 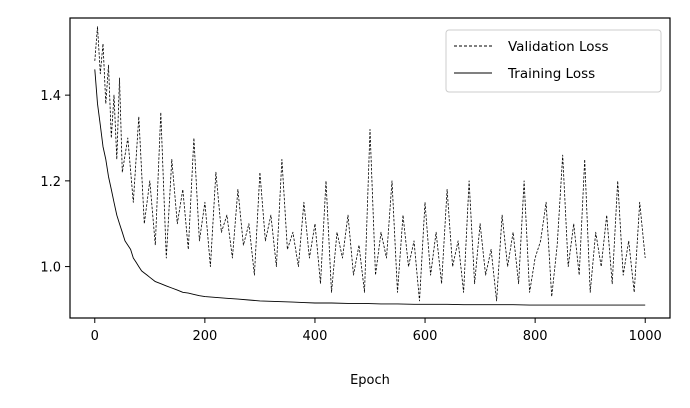 I want to click on legend-label-validation: Validation Loss, so click(x=558, y=47).